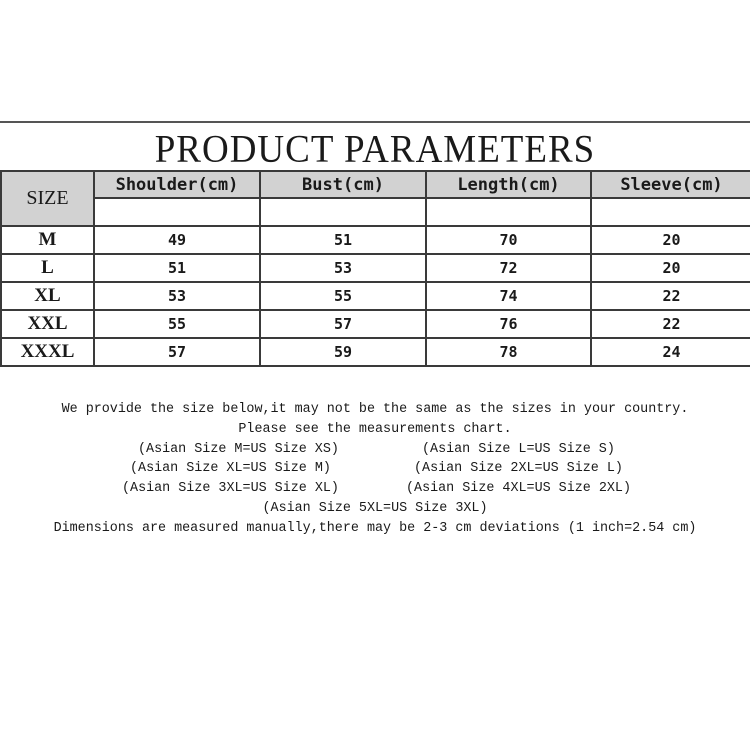  What do you see at coordinates (508, 352) in the screenshot?
I see `measurement-cell: 78` at bounding box center [508, 352].